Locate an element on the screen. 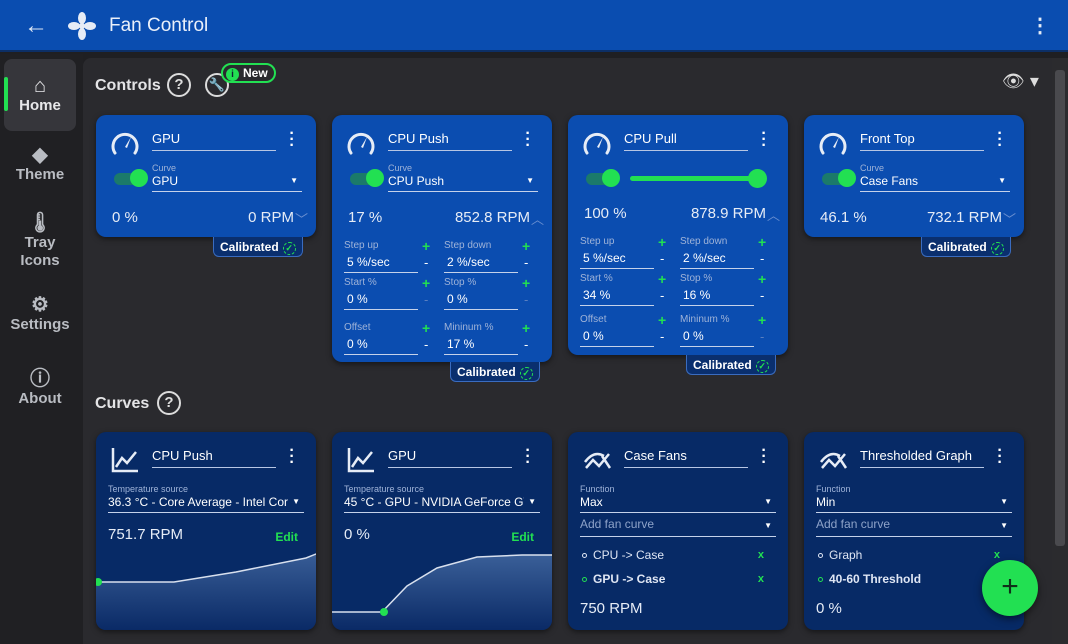 Image resolution: width=1068 pixels, height=644 pixels. control-name-field: CPU Push is located at coordinates (450, 141).